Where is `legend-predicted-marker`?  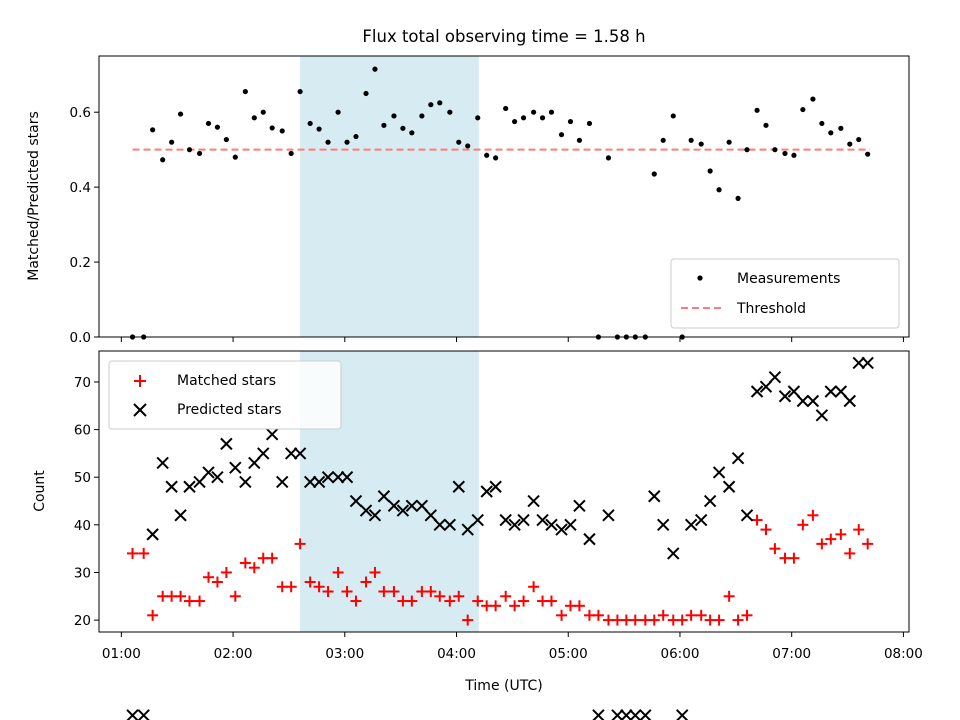
legend-predicted-marker is located at coordinates (140, 410).